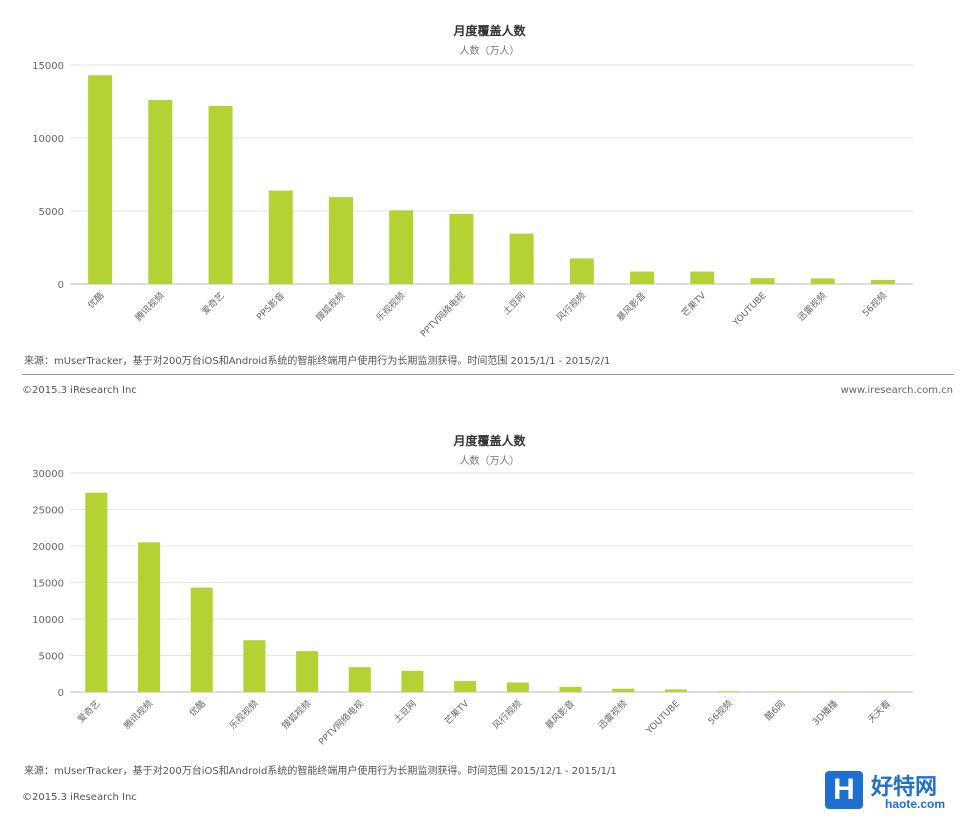 The image size is (979, 825). What do you see at coordinates (48, 511) in the screenshot?
I see `y-tick-label: 25000` at bounding box center [48, 511].